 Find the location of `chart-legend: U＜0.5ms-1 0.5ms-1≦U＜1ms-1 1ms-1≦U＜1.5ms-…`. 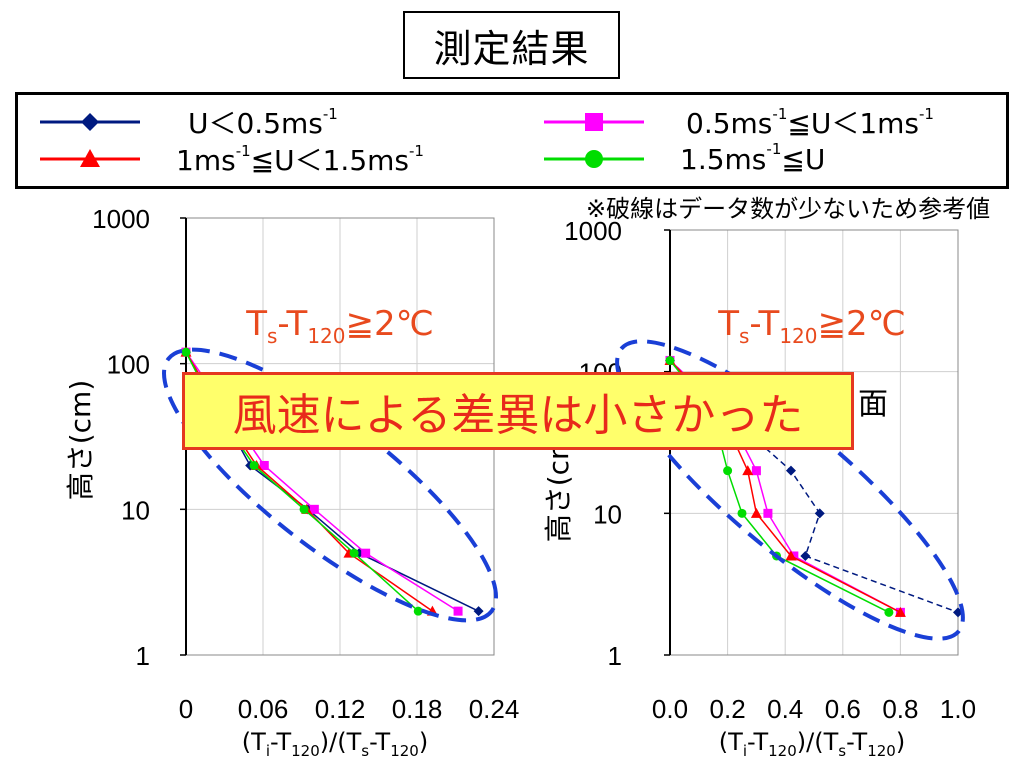

chart-legend: U＜0.5ms-1 0.5ms-1≦U＜1ms-1 1ms-1≦U＜1.5ms-… is located at coordinates (512, 140).